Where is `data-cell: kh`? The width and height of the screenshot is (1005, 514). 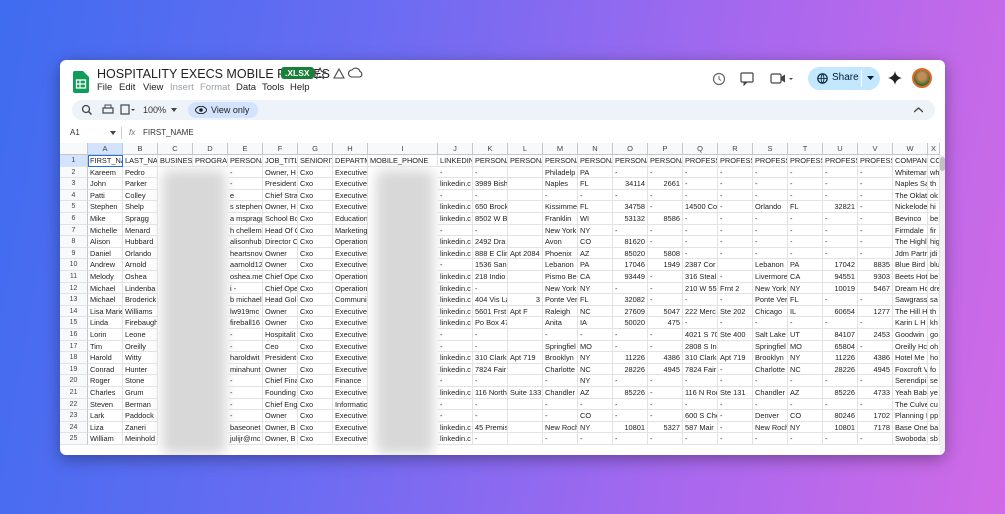
data-cell: kh is located at coordinates (934, 323).